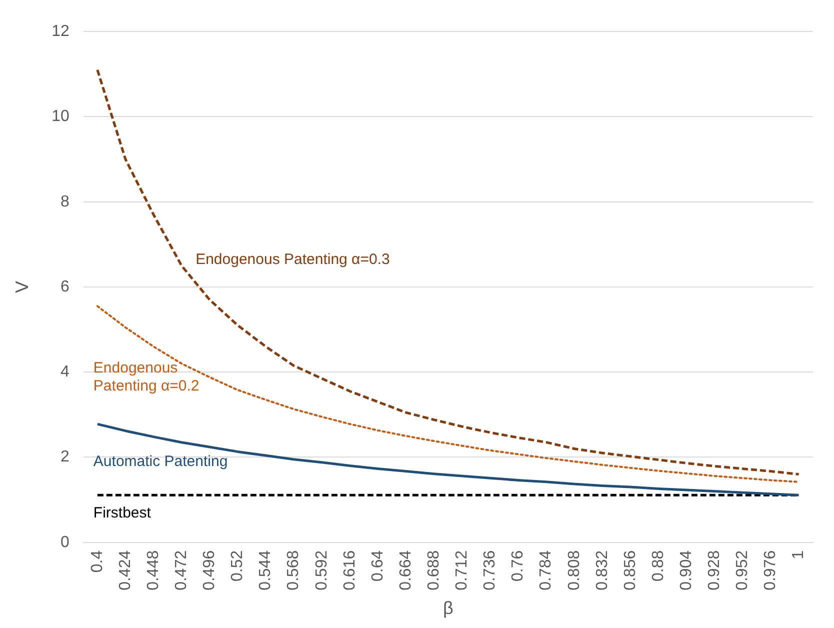  Describe the element at coordinates (65, 457) in the screenshot. I see `y-tick-label: 2` at that location.